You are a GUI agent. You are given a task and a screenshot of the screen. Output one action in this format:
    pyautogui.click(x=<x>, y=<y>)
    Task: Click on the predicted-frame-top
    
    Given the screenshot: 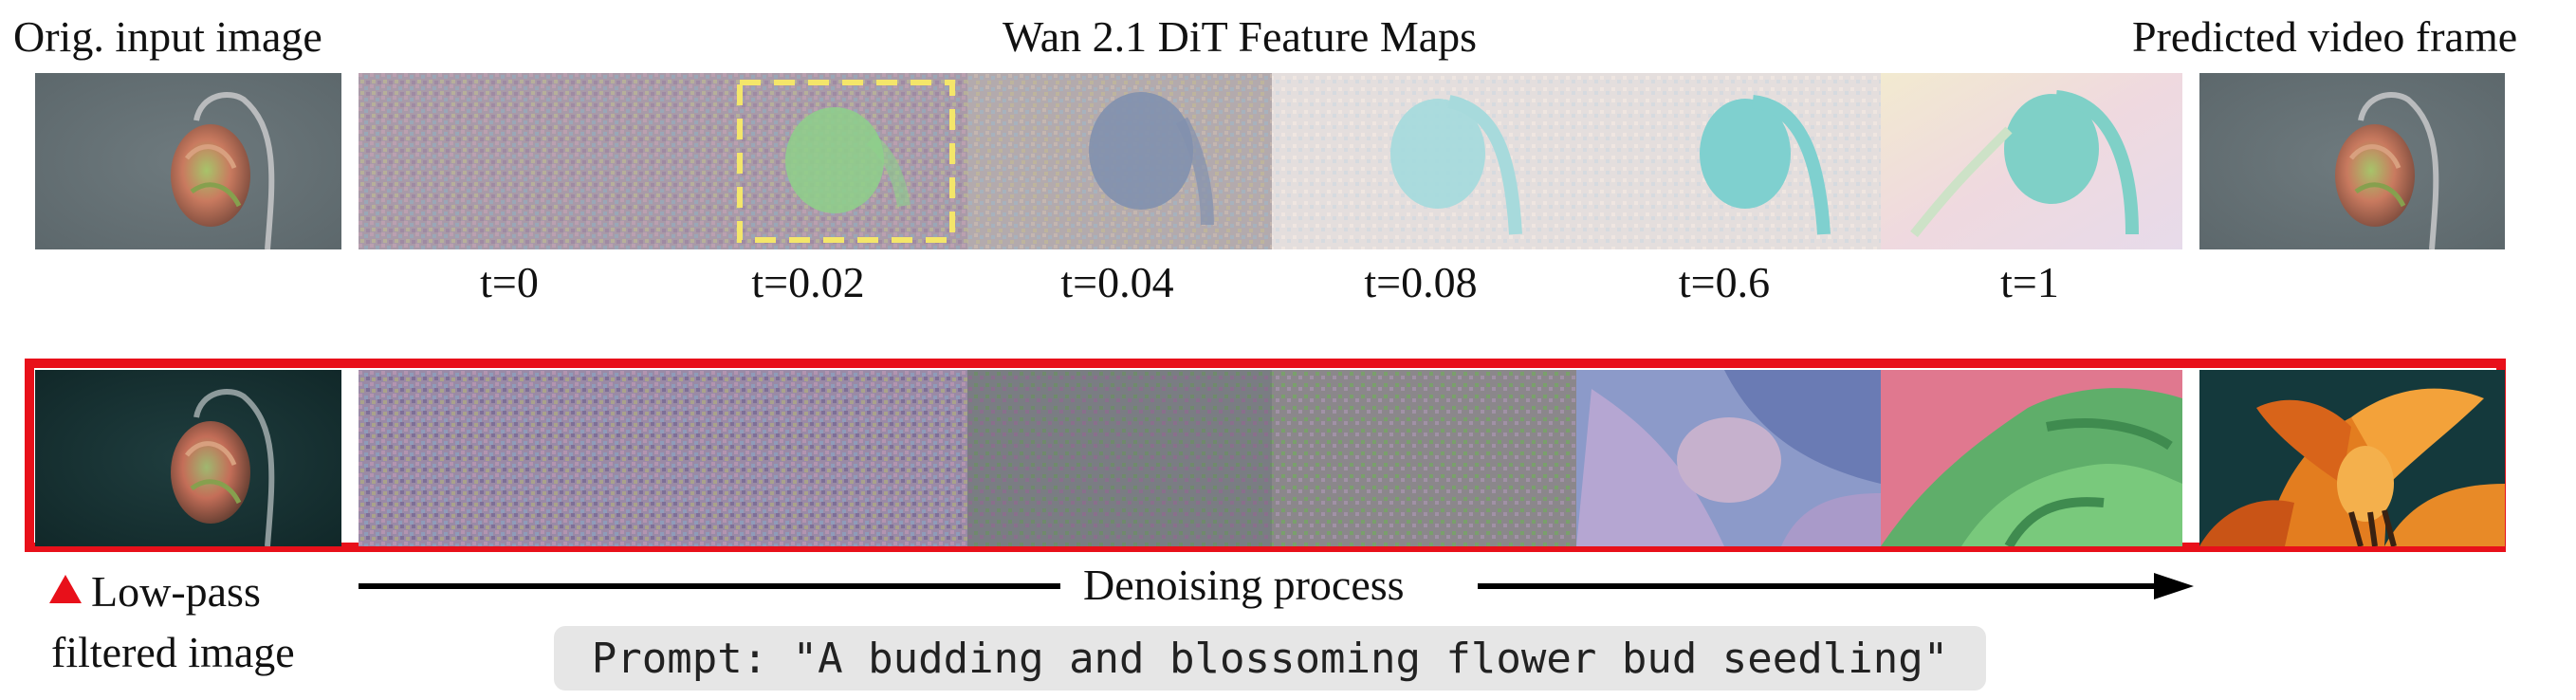 What is the action you would take?
    pyautogui.click(x=2352, y=161)
    